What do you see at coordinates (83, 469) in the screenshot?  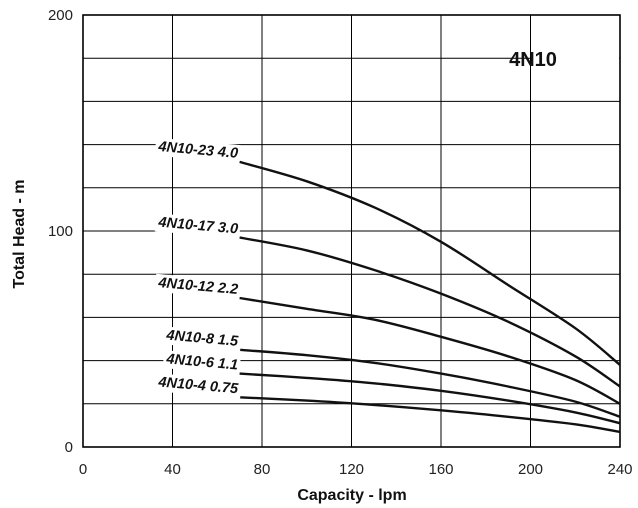 I see `x-tick-label: 0` at bounding box center [83, 469].